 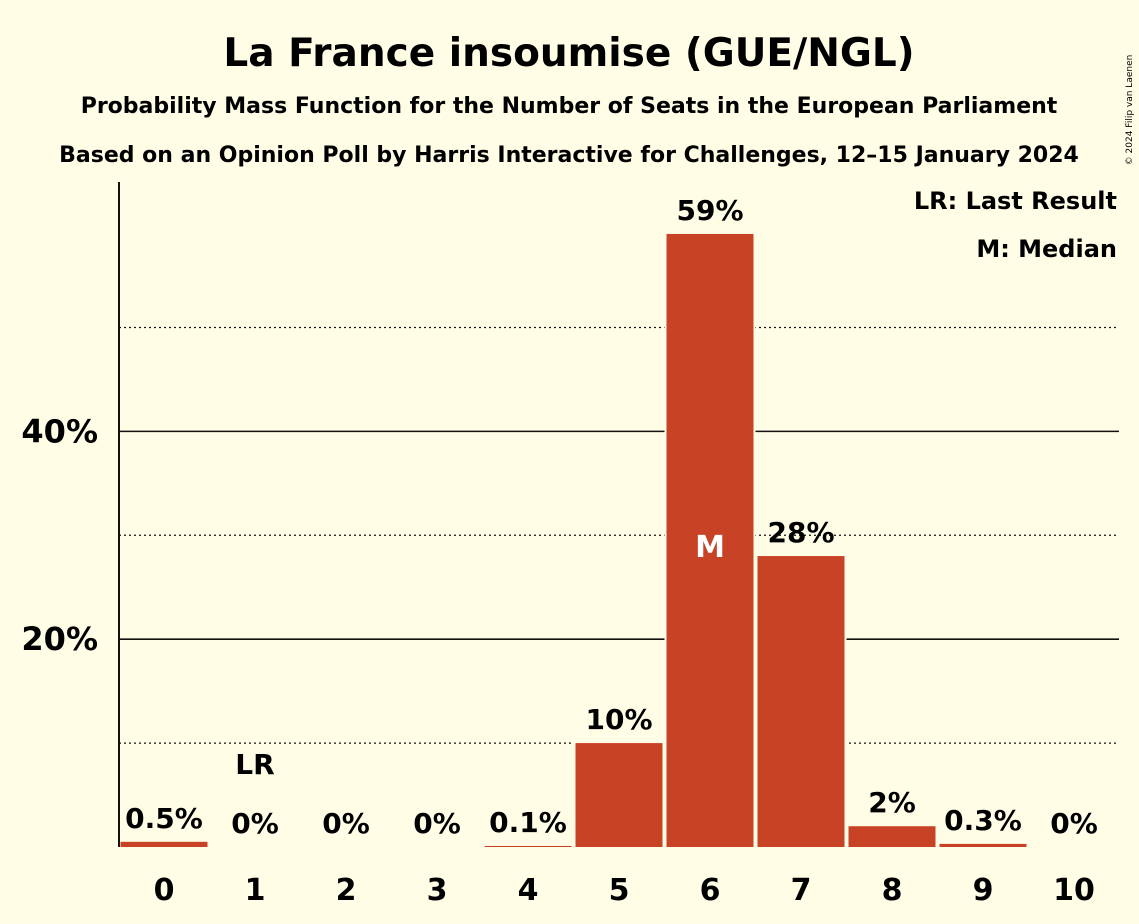 I want to click on median-marker: M, so click(x=710, y=547).